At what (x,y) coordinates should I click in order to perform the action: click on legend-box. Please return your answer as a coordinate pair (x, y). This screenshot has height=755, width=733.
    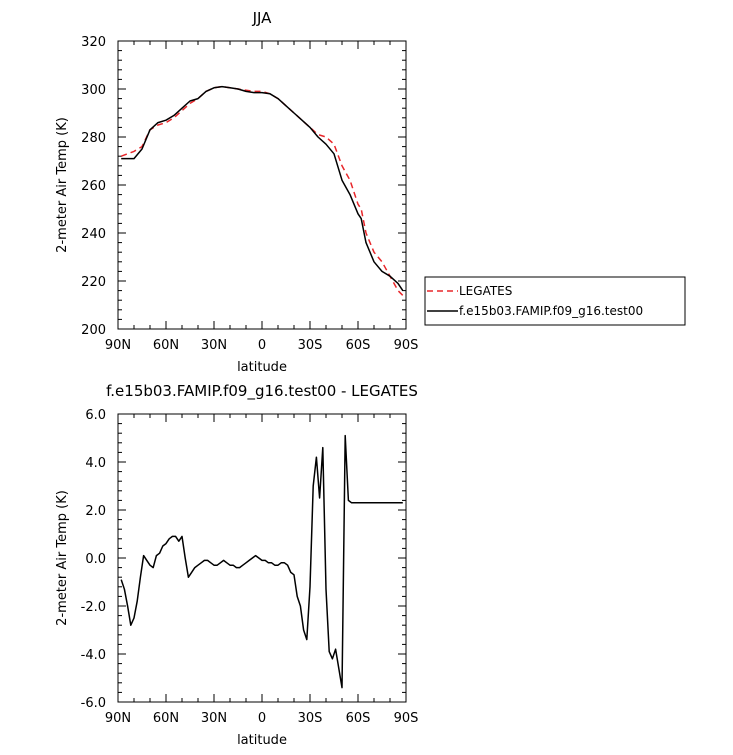
    Looking at the image, I should click on (555, 301).